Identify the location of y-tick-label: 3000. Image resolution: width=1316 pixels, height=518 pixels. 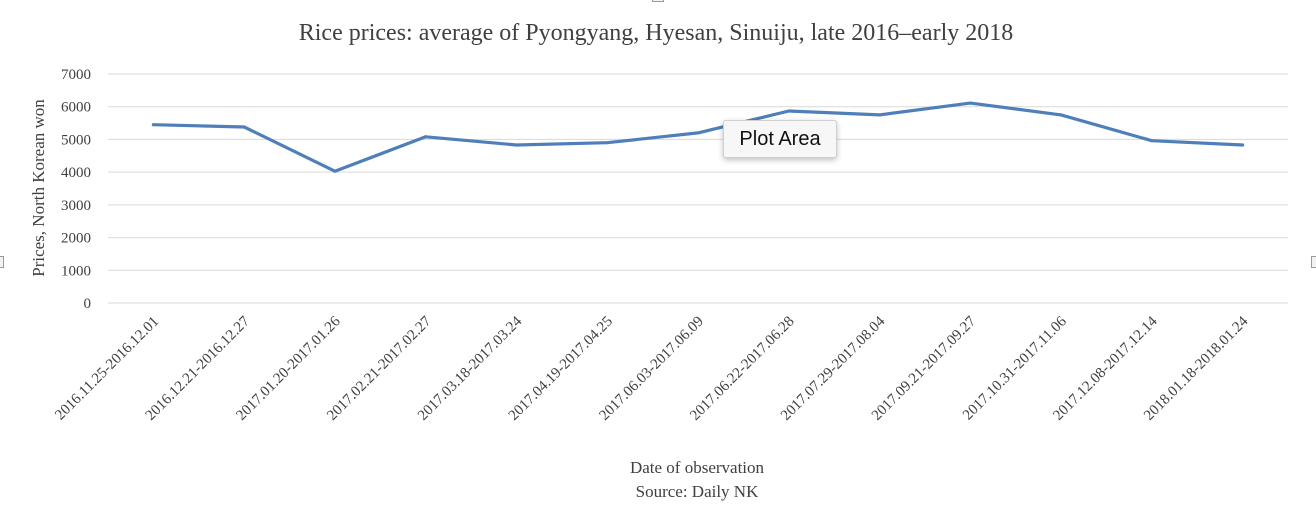
(76, 206).